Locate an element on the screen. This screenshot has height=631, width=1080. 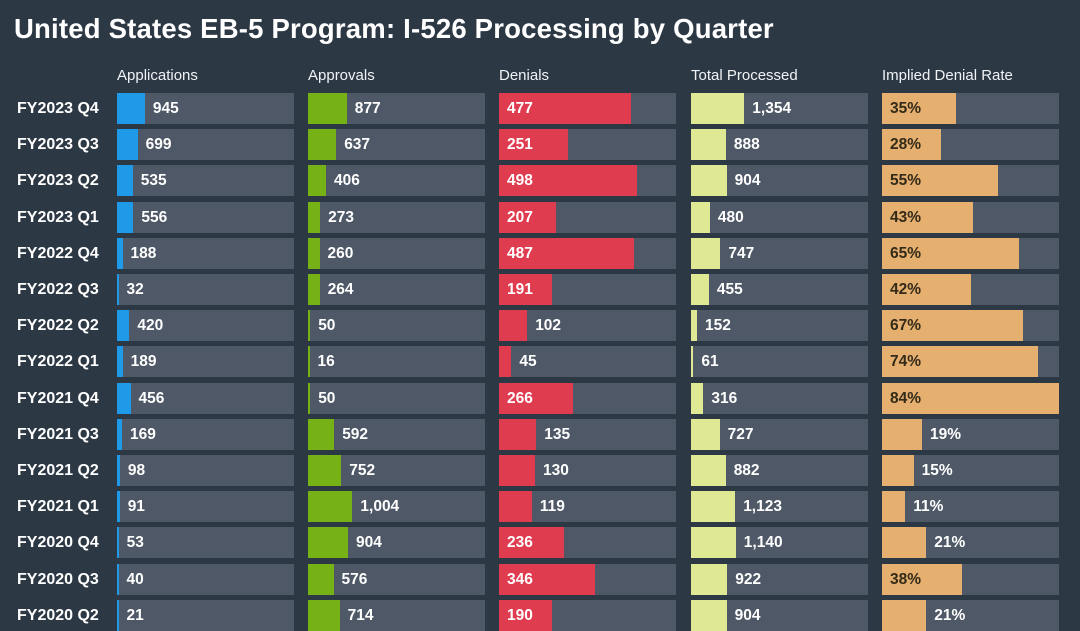
bar-value-label: 556 is located at coordinates (154, 217).